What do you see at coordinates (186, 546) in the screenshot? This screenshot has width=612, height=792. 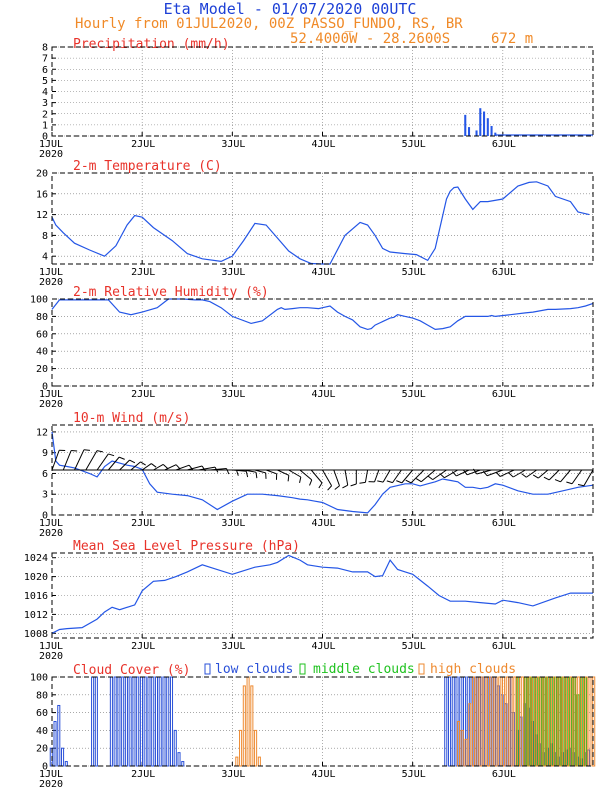 I see `panel-title: Mean Sea Level Pressure (hPa)` at bounding box center [186, 546].